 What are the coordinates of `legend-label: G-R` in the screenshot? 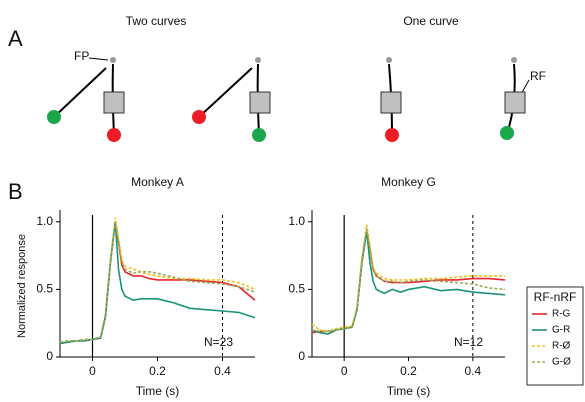 It's located at (561, 330).